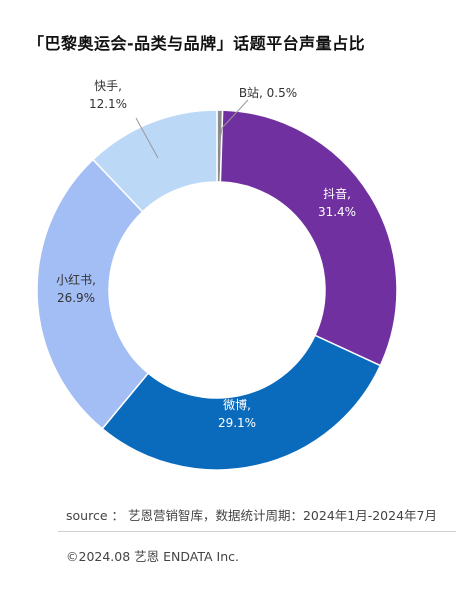 This screenshot has width=456, height=589. Describe the element at coordinates (337, 212) in the screenshot. I see `slice-value-2: 31.4%` at that location.